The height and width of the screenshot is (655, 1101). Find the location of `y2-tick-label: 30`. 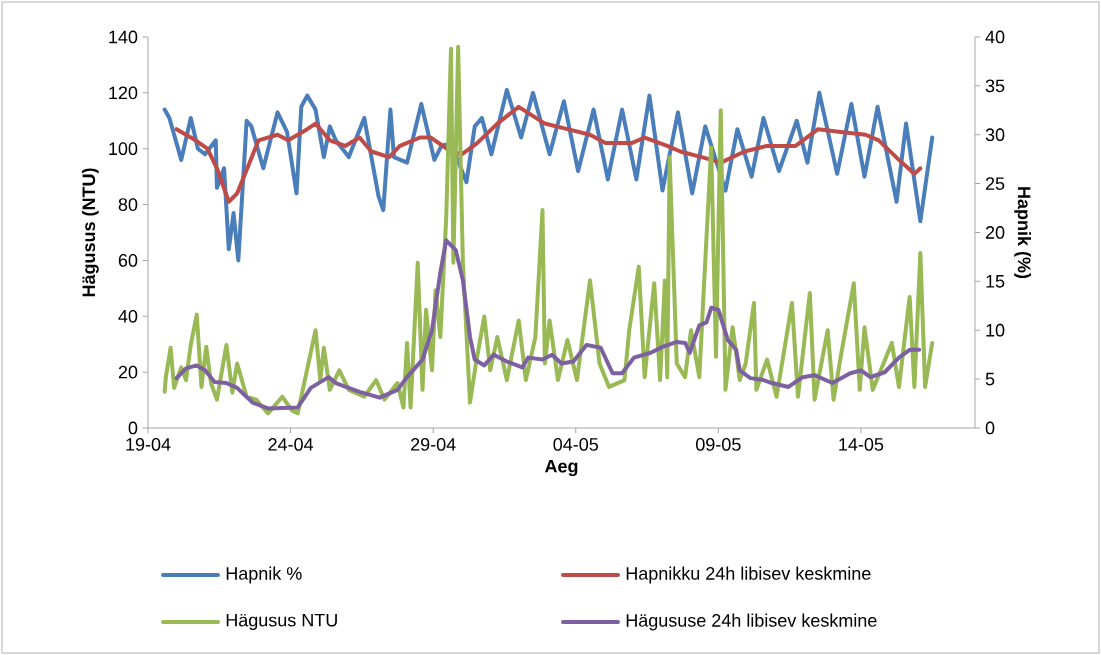

y2-tick-label: 30 is located at coordinates (995, 135).